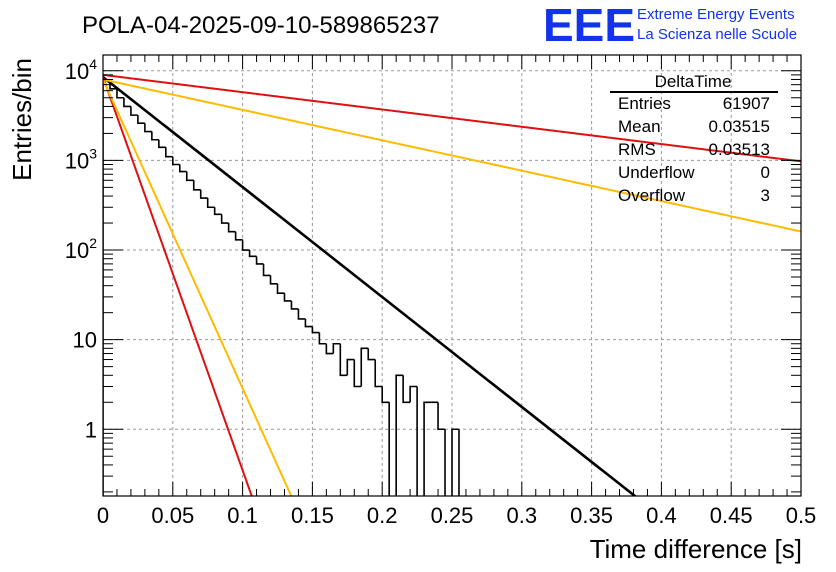 The height and width of the screenshot is (572, 836). Describe the element at coordinates (739, 126) in the screenshot. I see `stats-value-mean: 0.03515` at that location.